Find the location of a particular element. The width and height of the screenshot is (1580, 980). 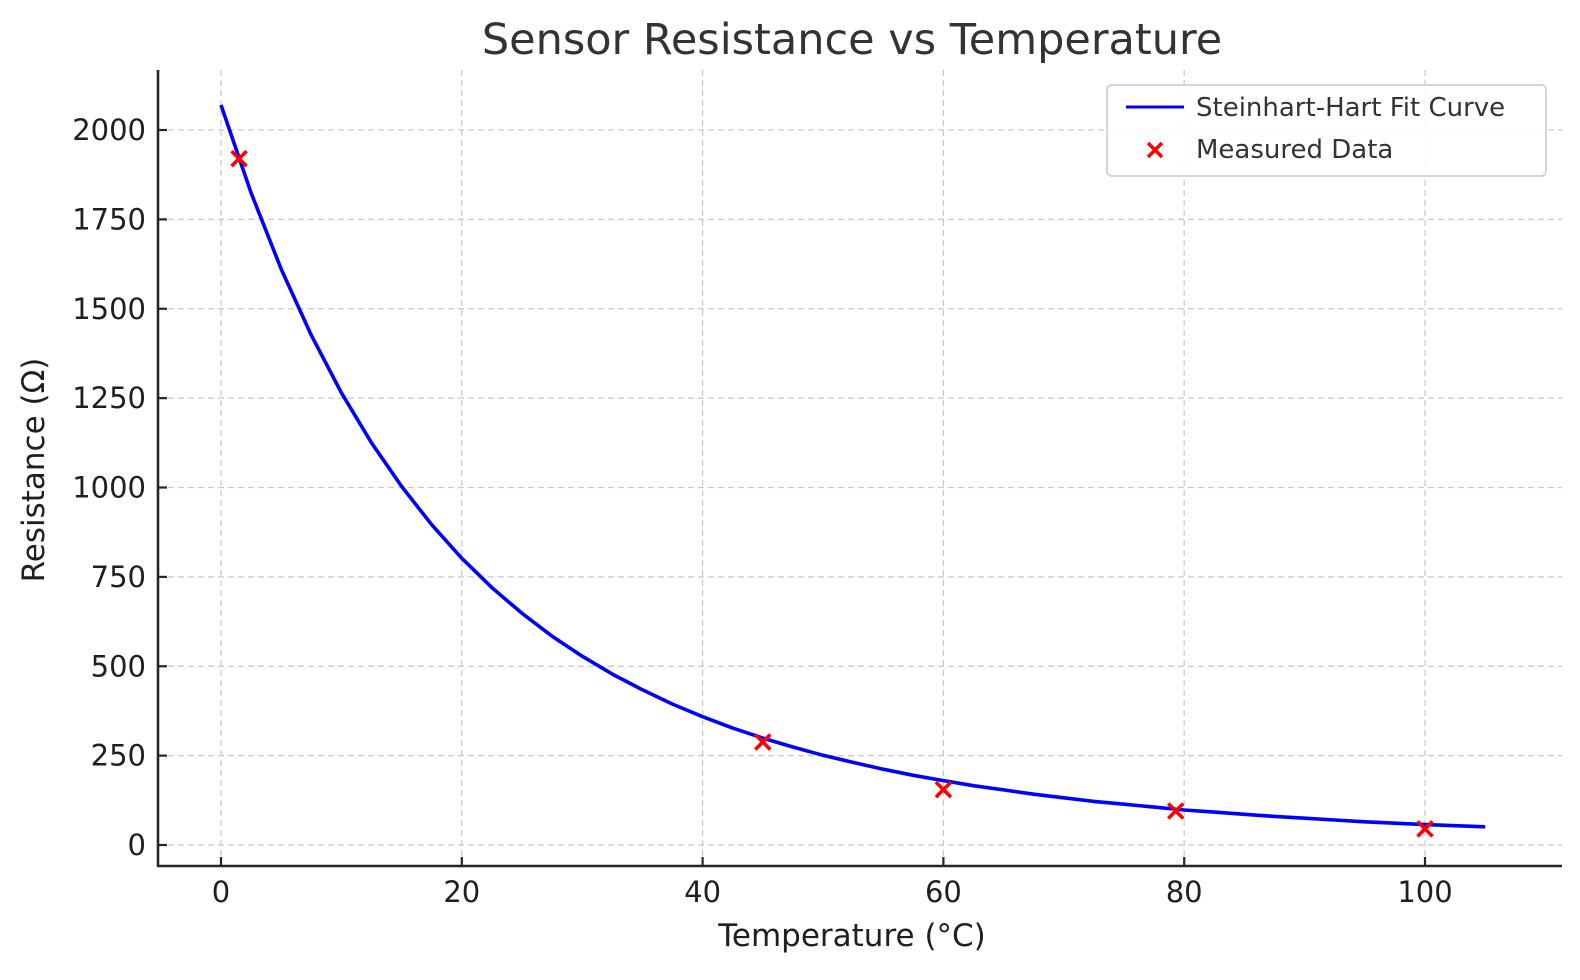

y-tick-label: 250 is located at coordinates (118, 756).